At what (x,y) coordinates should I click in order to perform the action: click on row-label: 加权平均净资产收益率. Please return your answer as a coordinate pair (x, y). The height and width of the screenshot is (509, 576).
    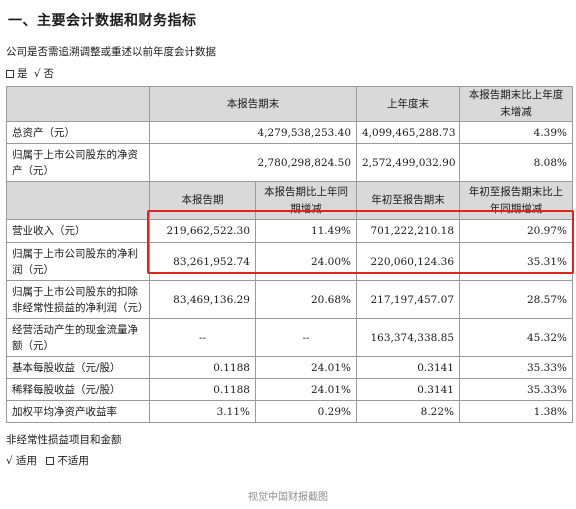
    Looking at the image, I should click on (78, 411).